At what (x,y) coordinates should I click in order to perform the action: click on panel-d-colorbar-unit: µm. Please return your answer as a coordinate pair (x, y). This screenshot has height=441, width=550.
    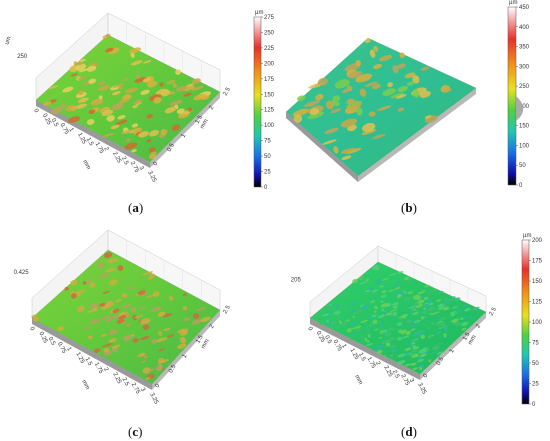
    Looking at the image, I should click on (527, 236).